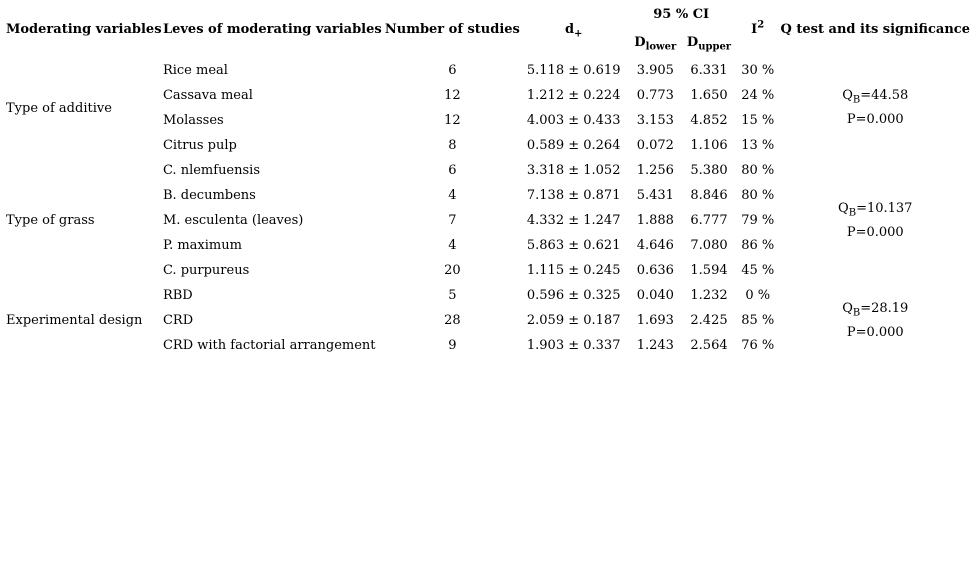 The height and width of the screenshot is (568, 970). Describe the element at coordinates (573, 145) in the screenshot. I see `d-plus-cell: 0.589 ± 0.264` at that location.